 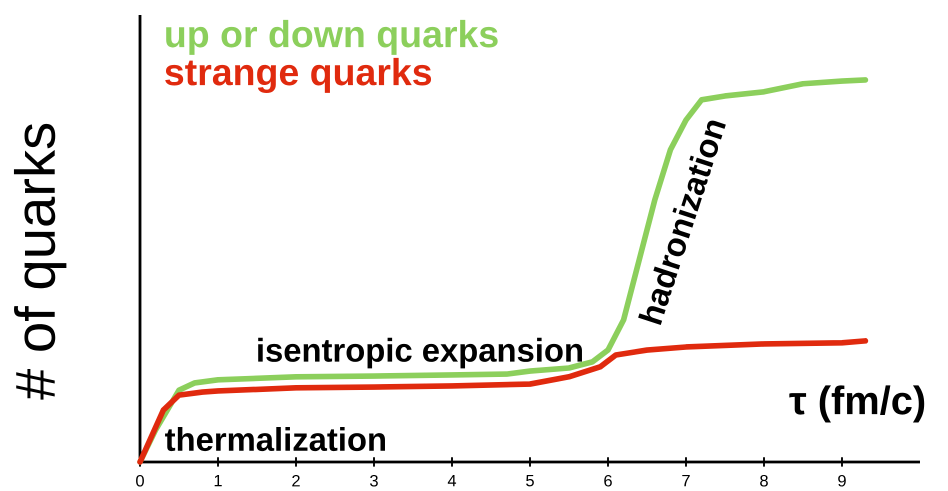 What do you see at coordinates (856, 403) in the screenshot?
I see `x-axis-title: τ (fm/c)` at bounding box center [856, 403].